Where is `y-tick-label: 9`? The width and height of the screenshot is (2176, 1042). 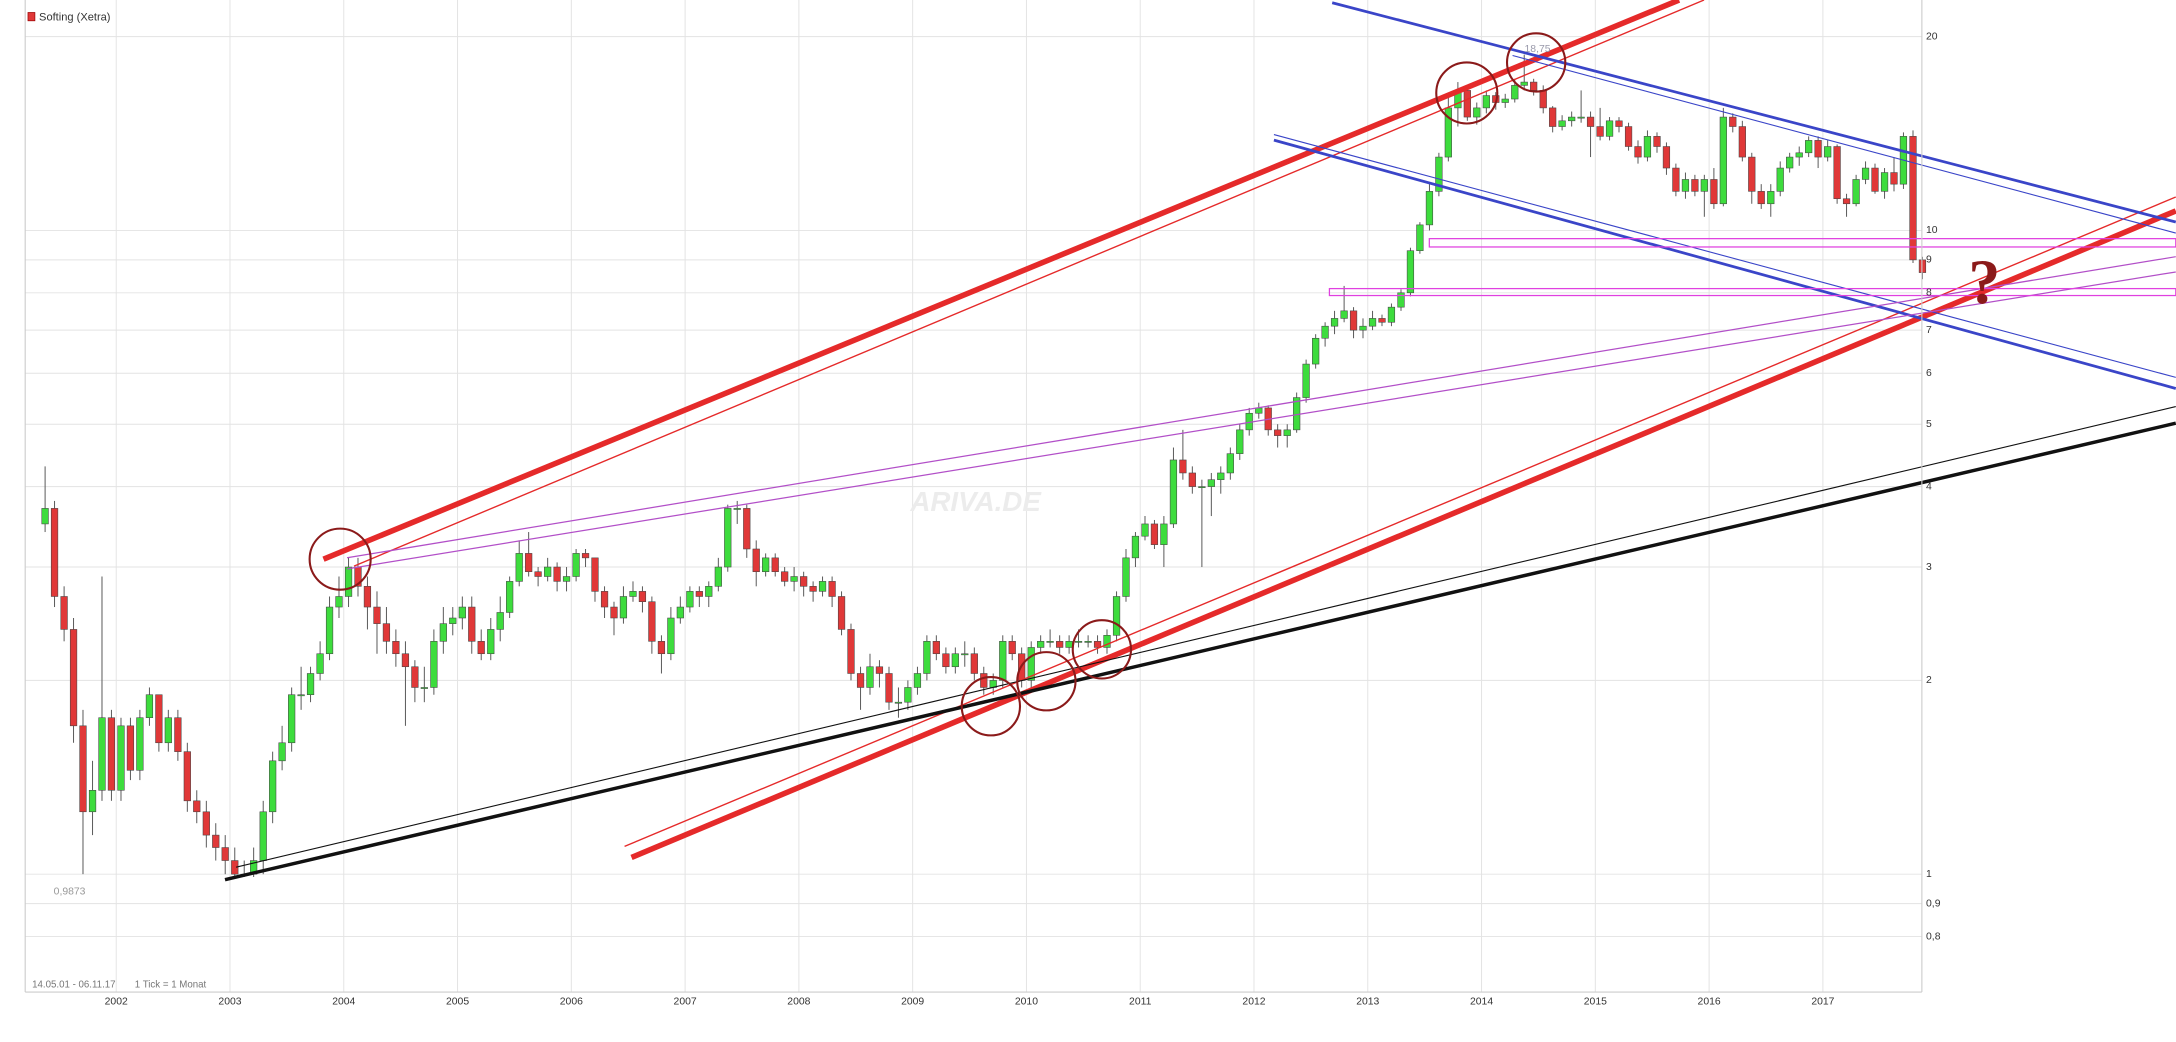 y-tick-label: 9 is located at coordinates (1929, 260).